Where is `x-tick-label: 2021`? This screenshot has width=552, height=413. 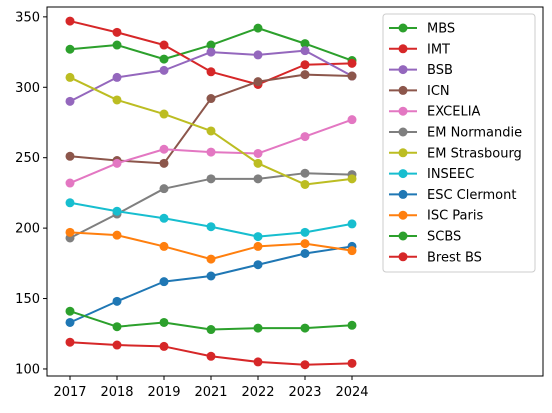
x-tick-label: 2021 is located at coordinates (210, 392).